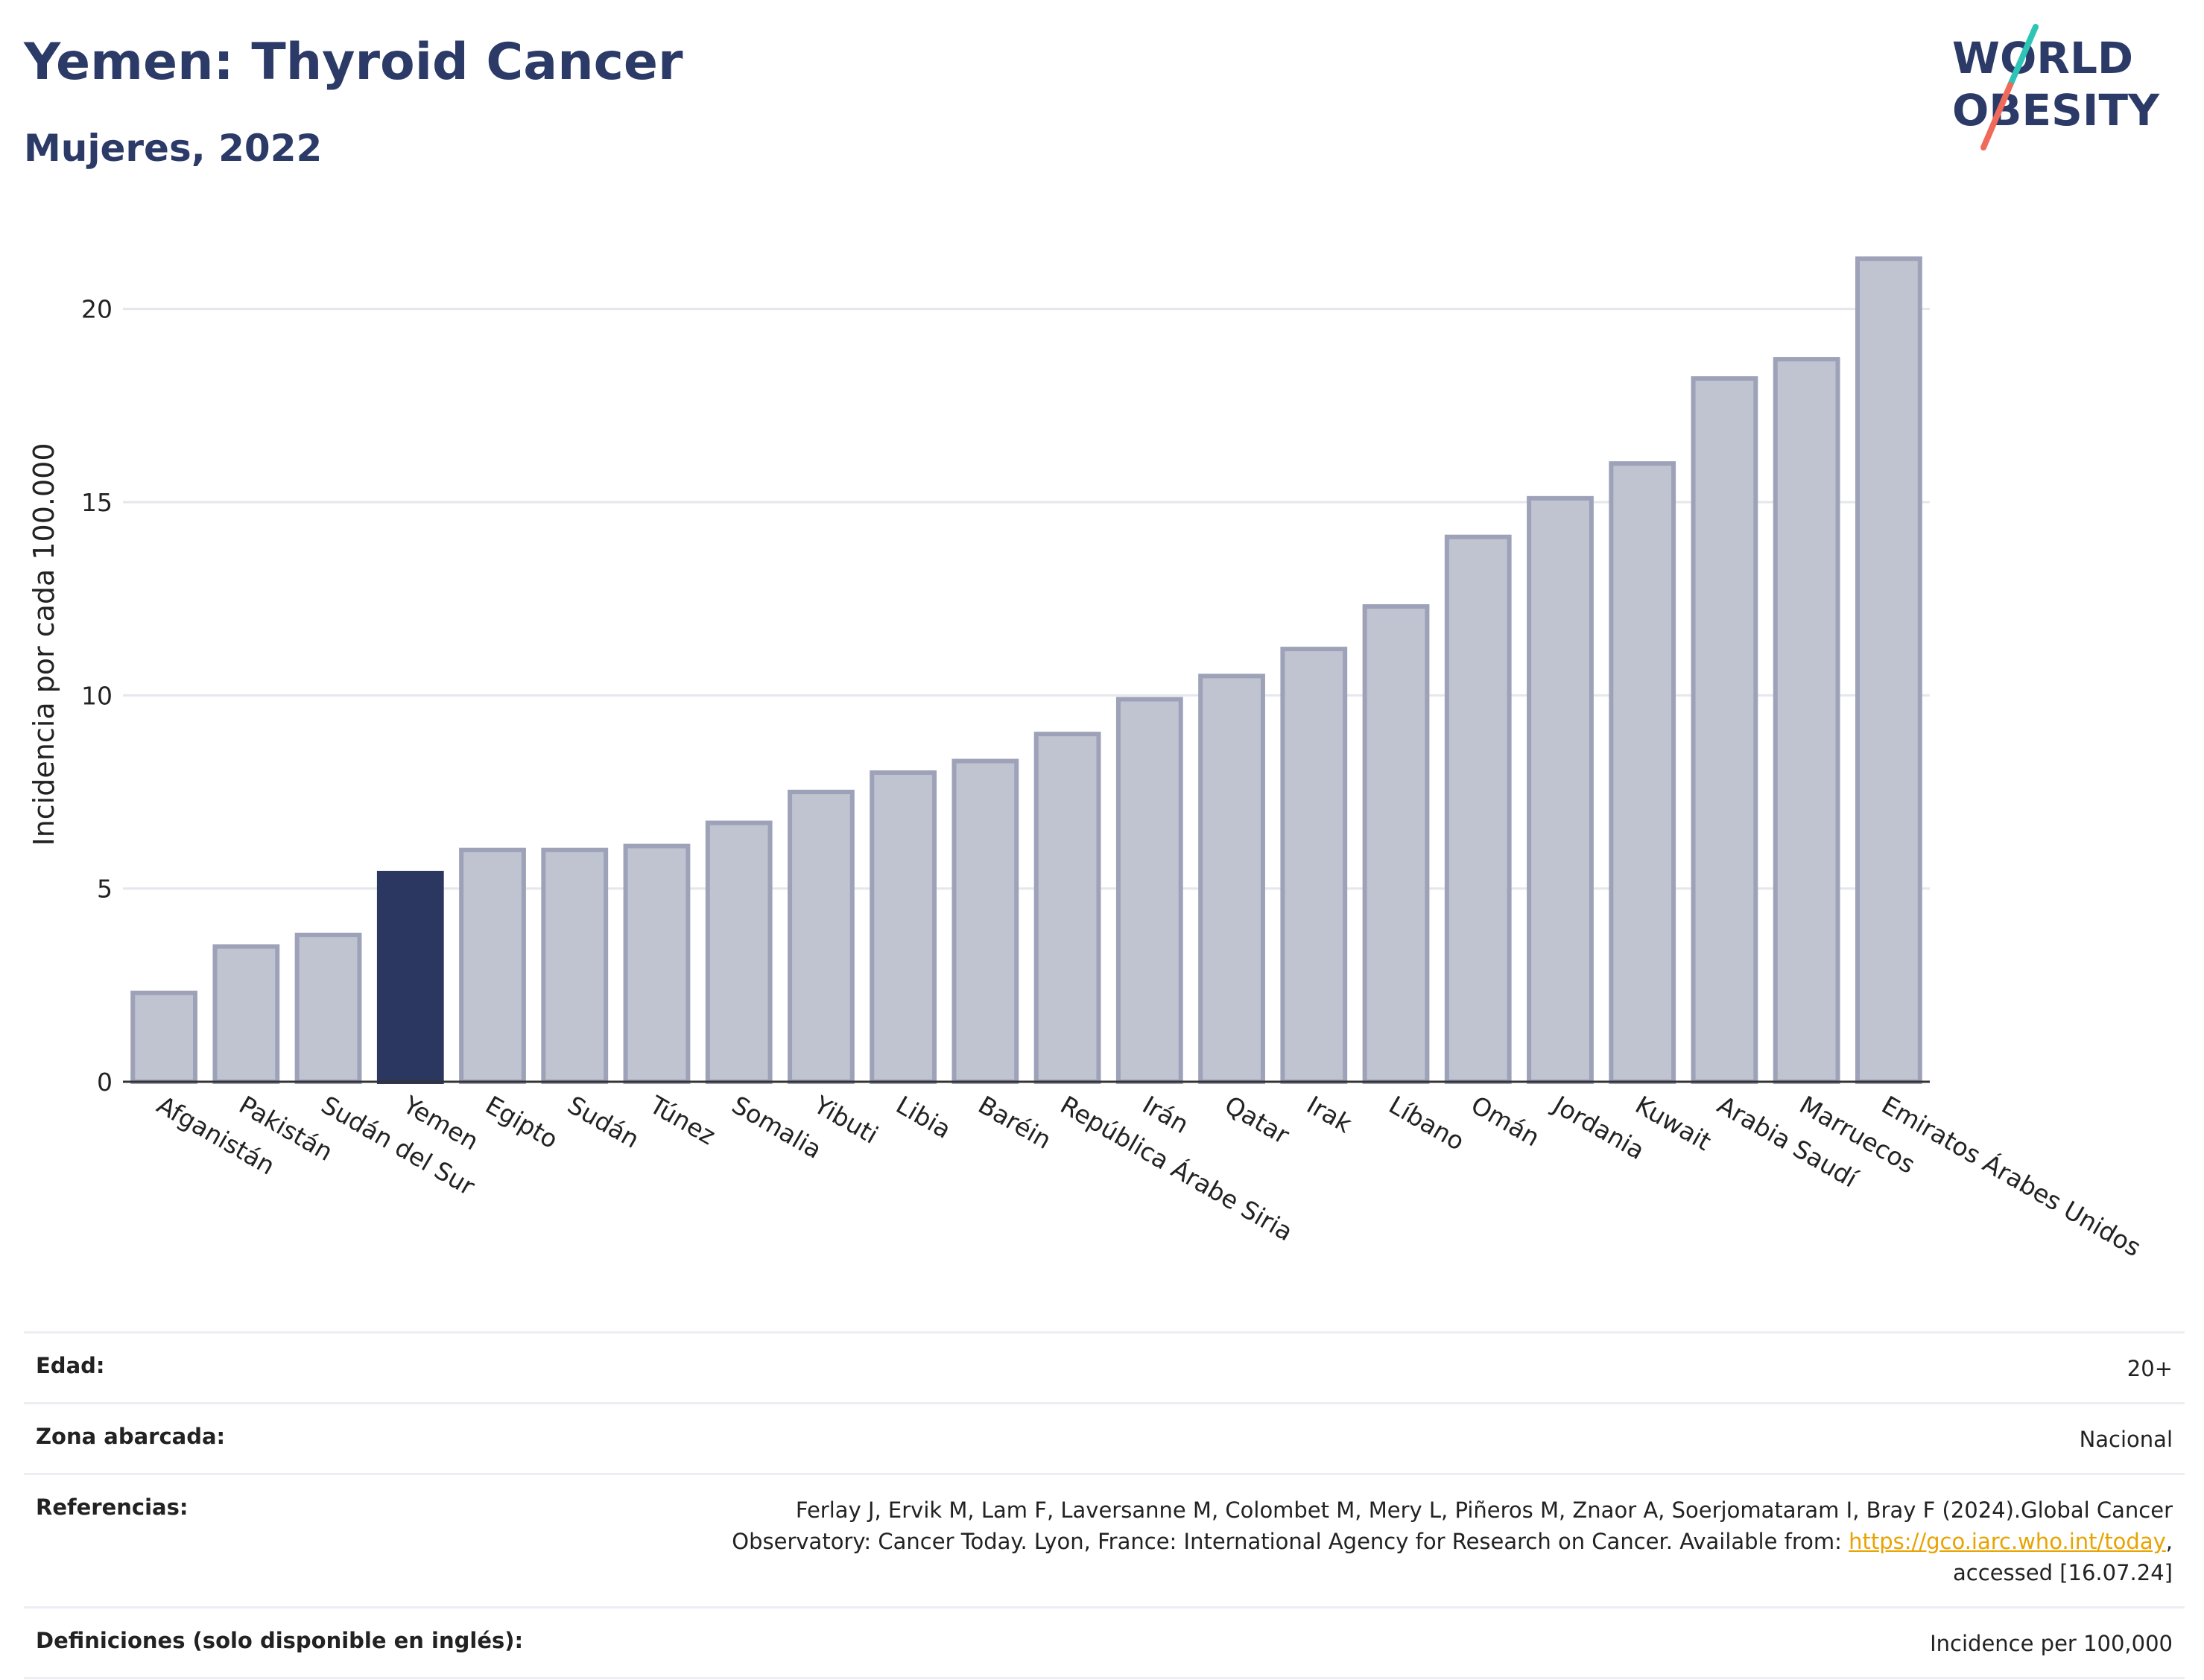 The height and width of the screenshot is (1680, 2204). What do you see at coordinates (105, 889) in the screenshot?
I see `y-tick-label: 5` at bounding box center [105, 889].